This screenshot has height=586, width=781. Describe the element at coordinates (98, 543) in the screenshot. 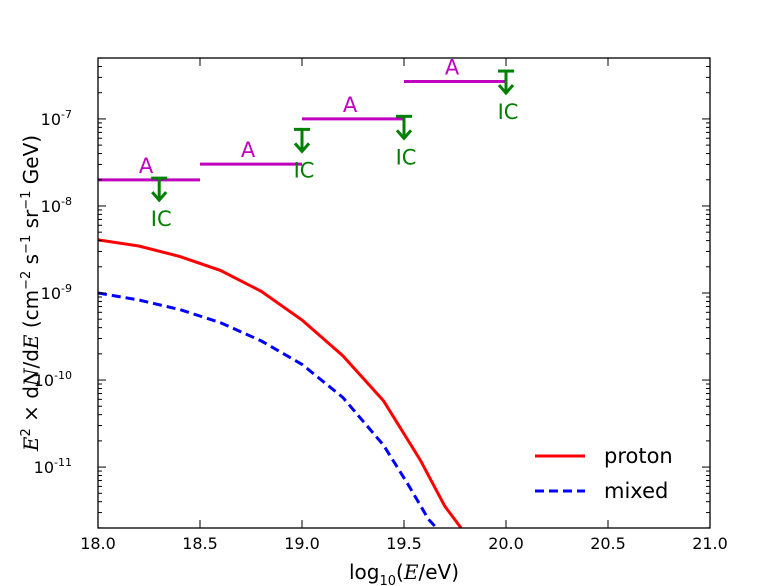

I see `x-tick-label: 18.0` at that location.